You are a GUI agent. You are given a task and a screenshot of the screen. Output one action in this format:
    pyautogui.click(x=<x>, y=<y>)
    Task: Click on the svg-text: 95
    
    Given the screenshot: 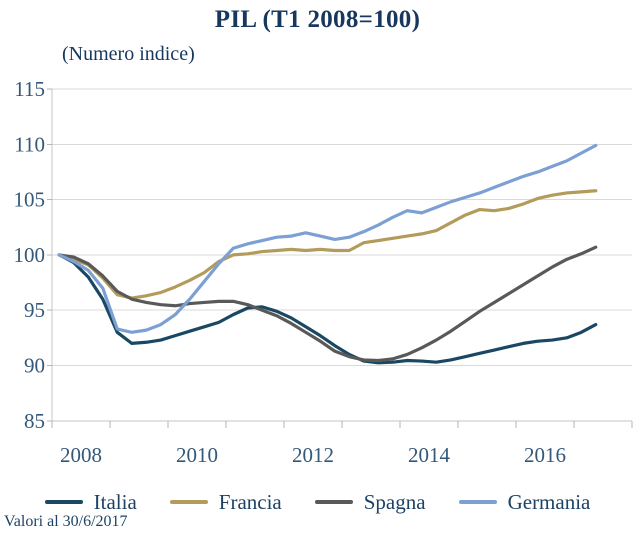 What is the action you would take?
    pyautogui.click(x=34, y=310)
    